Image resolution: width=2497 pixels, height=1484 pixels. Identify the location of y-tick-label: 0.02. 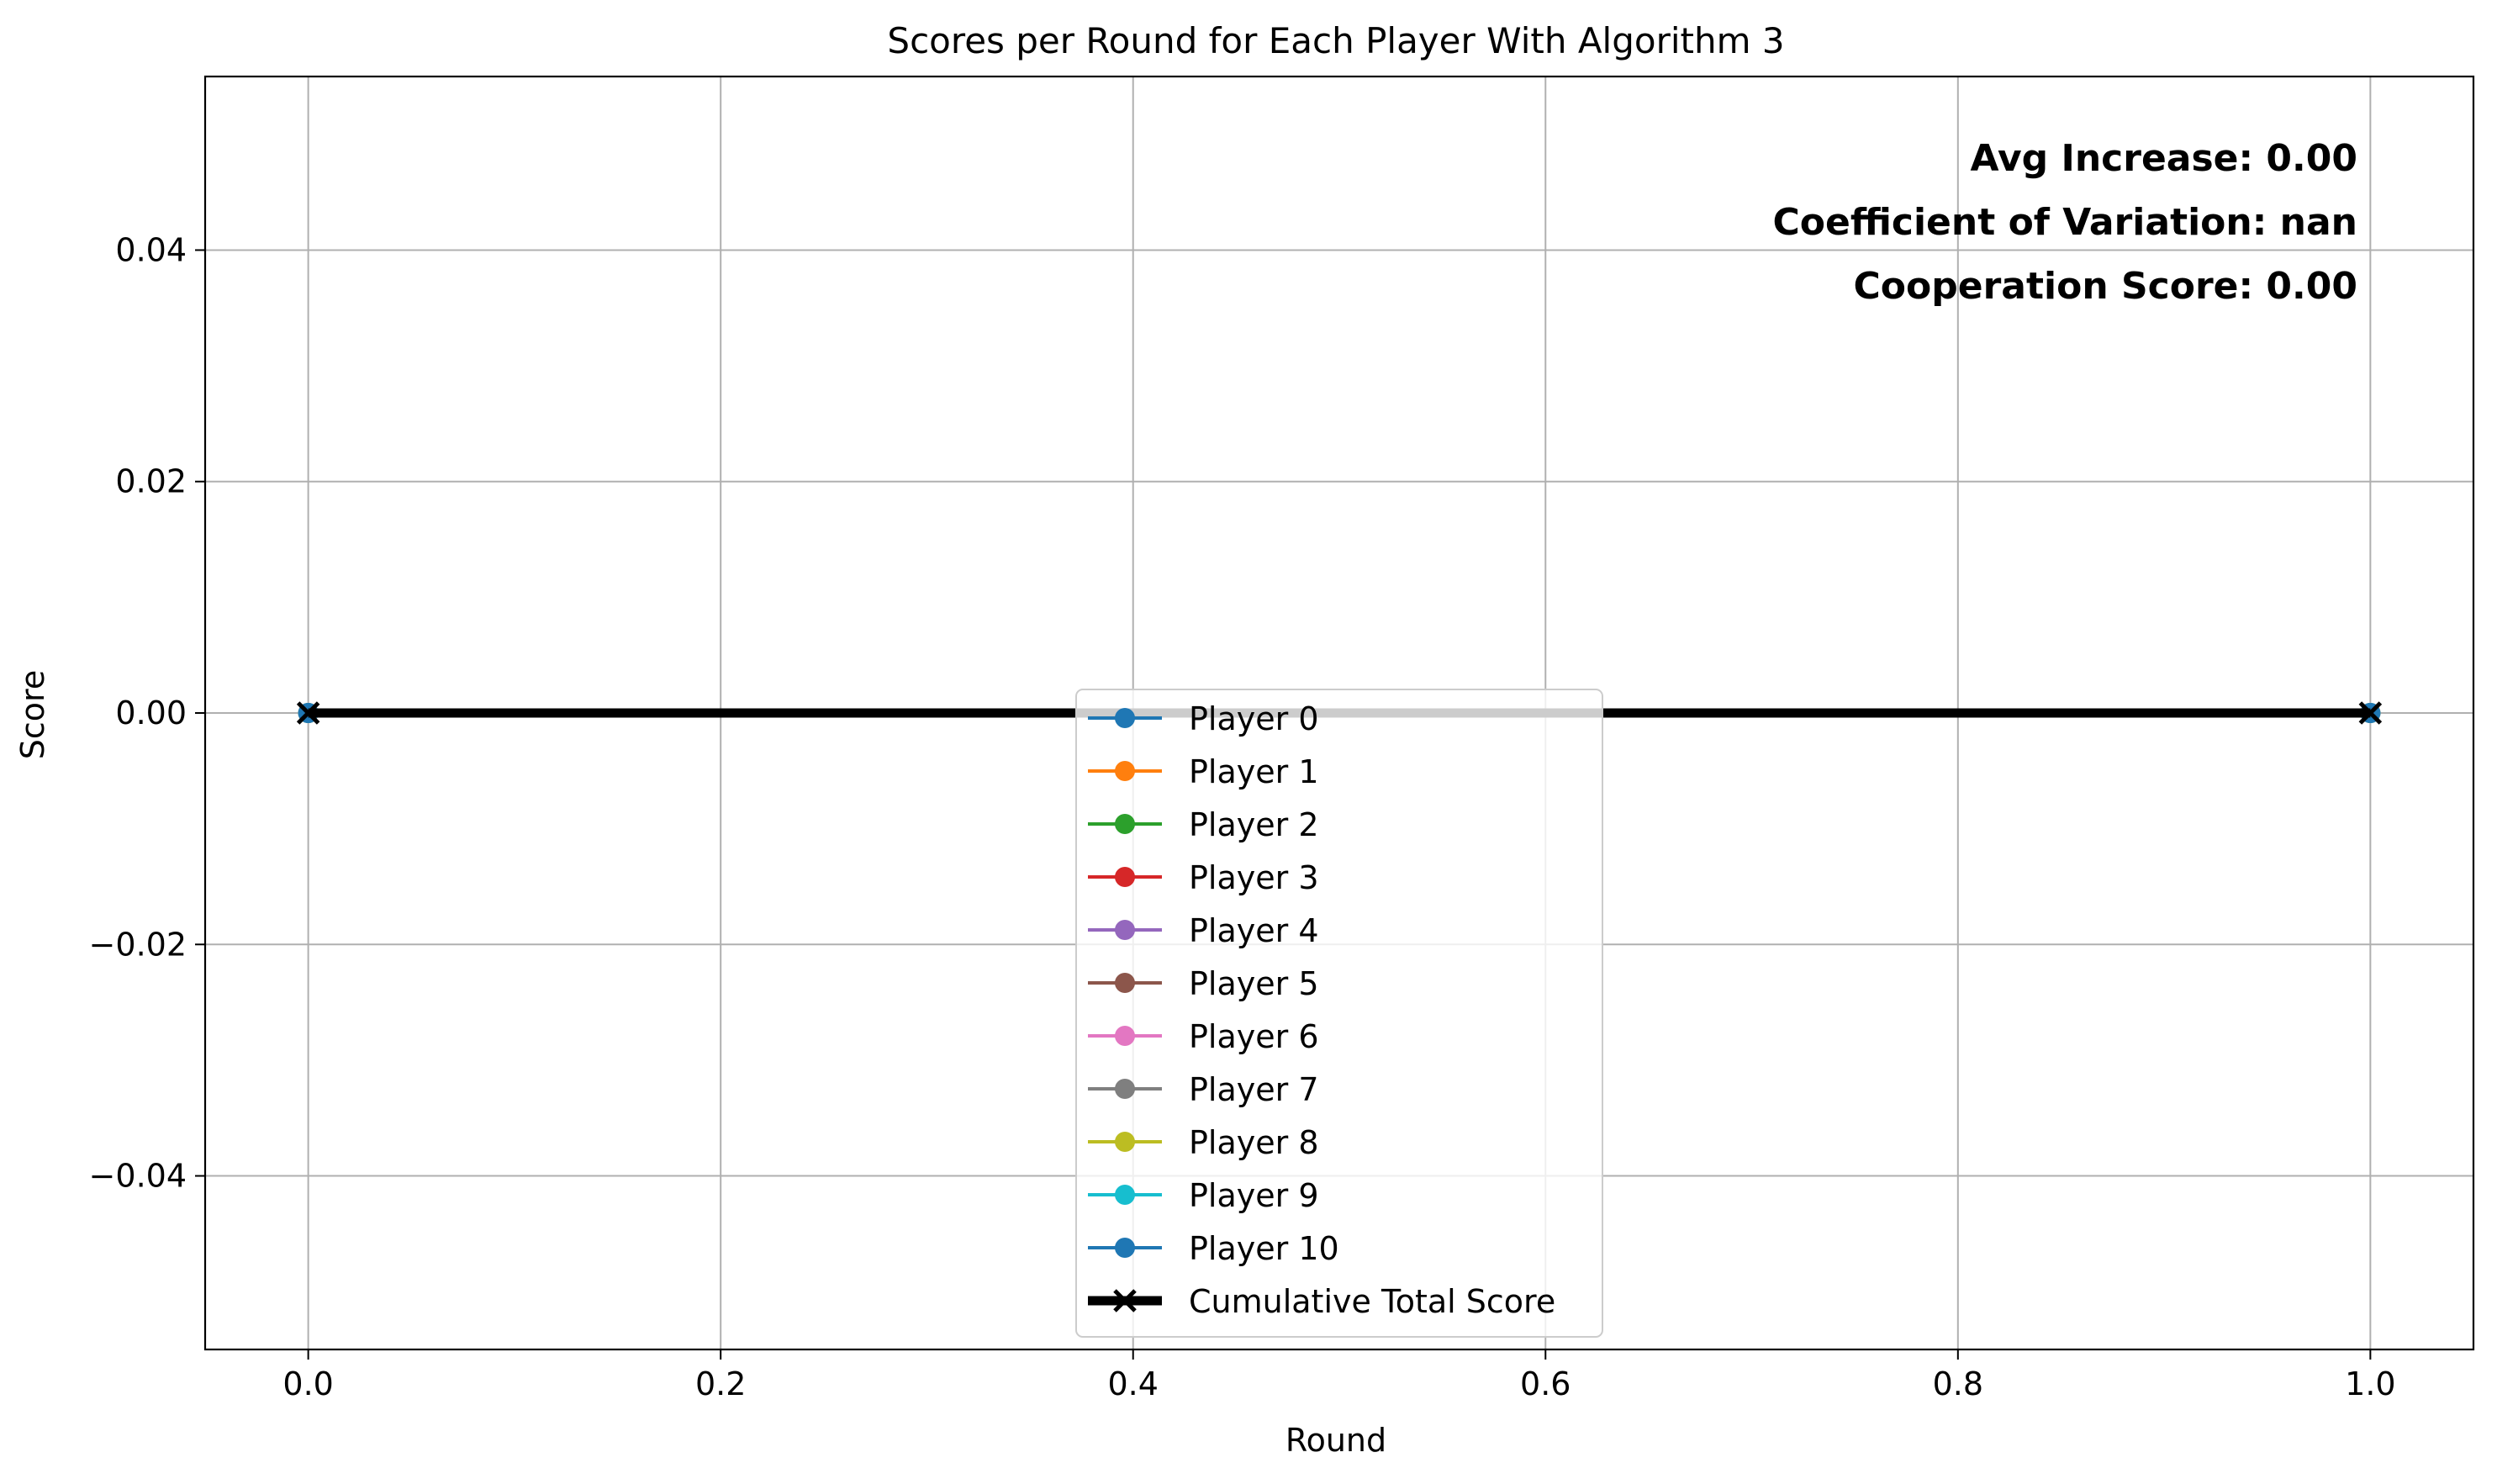
(151, 482).